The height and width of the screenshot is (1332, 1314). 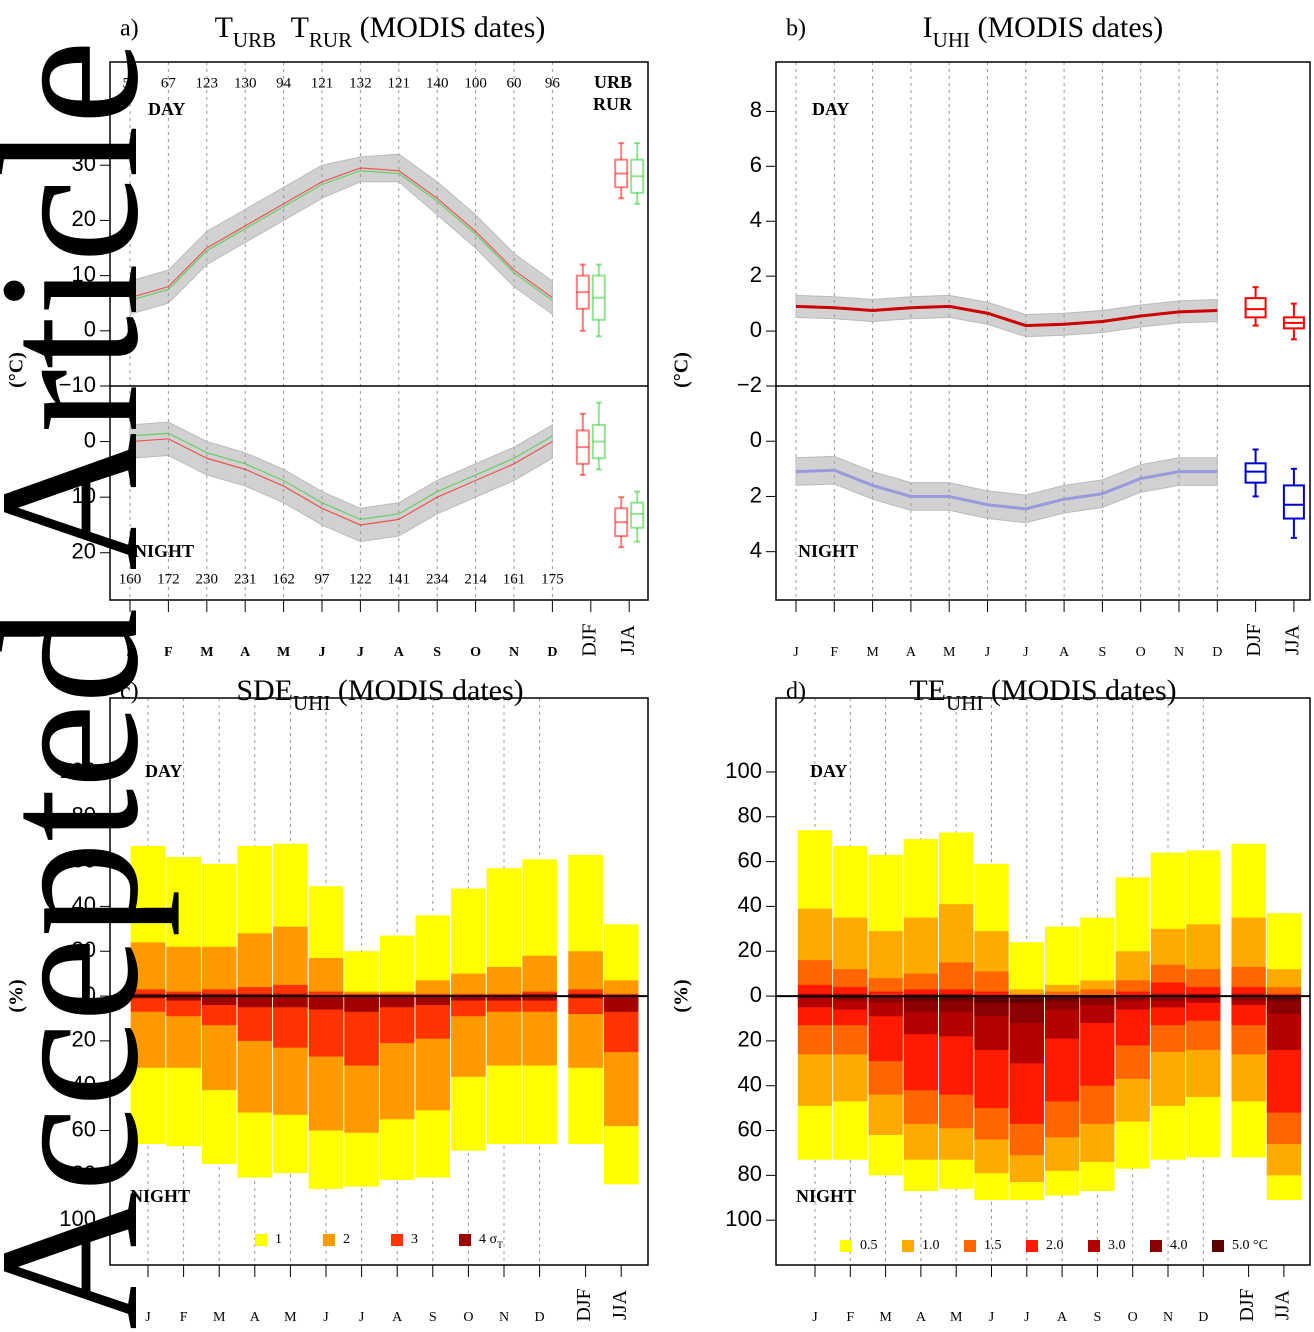 What do you see at coordinates (552, 652) in the screenshot?
I see `x-tick-label: D` at bounding box center [552, 652].